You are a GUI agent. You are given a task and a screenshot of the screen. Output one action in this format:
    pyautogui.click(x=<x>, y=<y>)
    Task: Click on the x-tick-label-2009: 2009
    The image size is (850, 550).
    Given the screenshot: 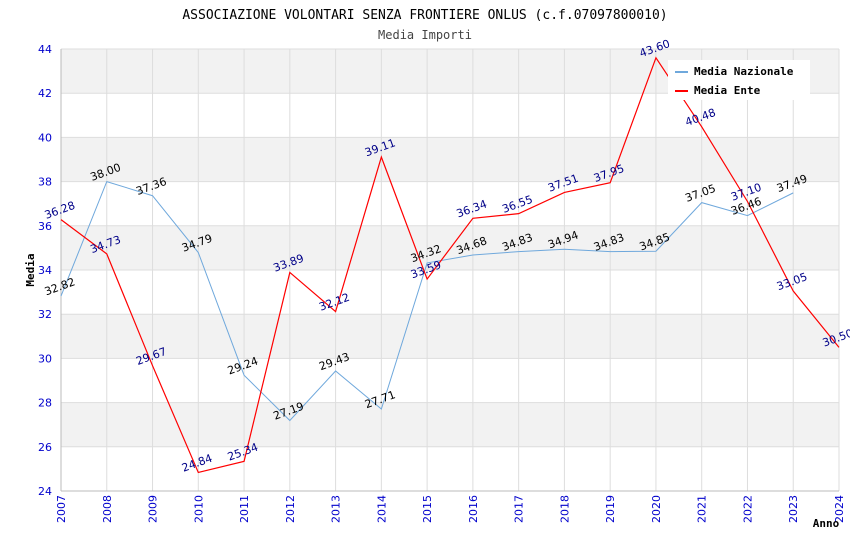 What is the action you would take?
    pyautogui.click(x=153, y=509)
    